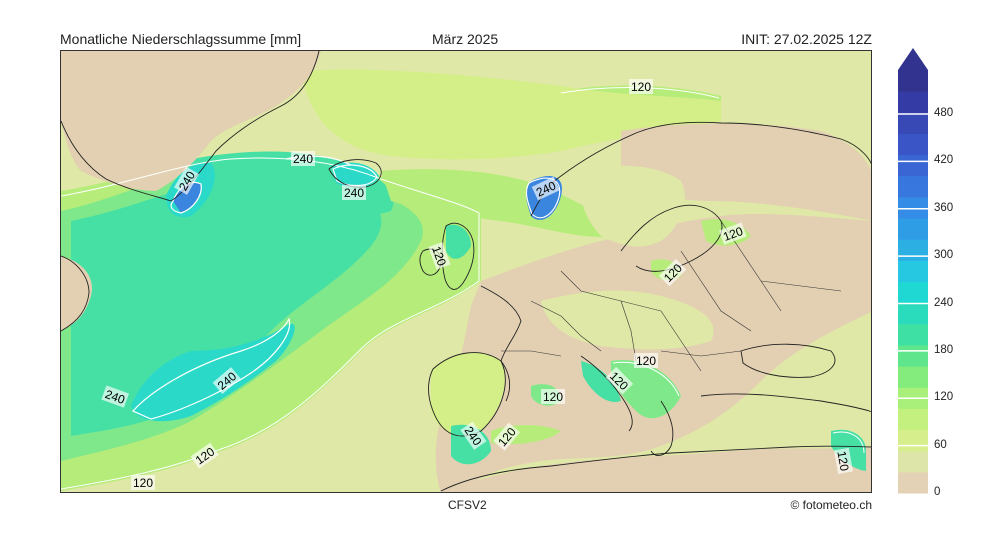 The image size is (1000, 540). What do you see at coordinates (831, 505) in the screenshot?
I see `credit-text: © fotometeo.ch` at bounding box center [831, 505].